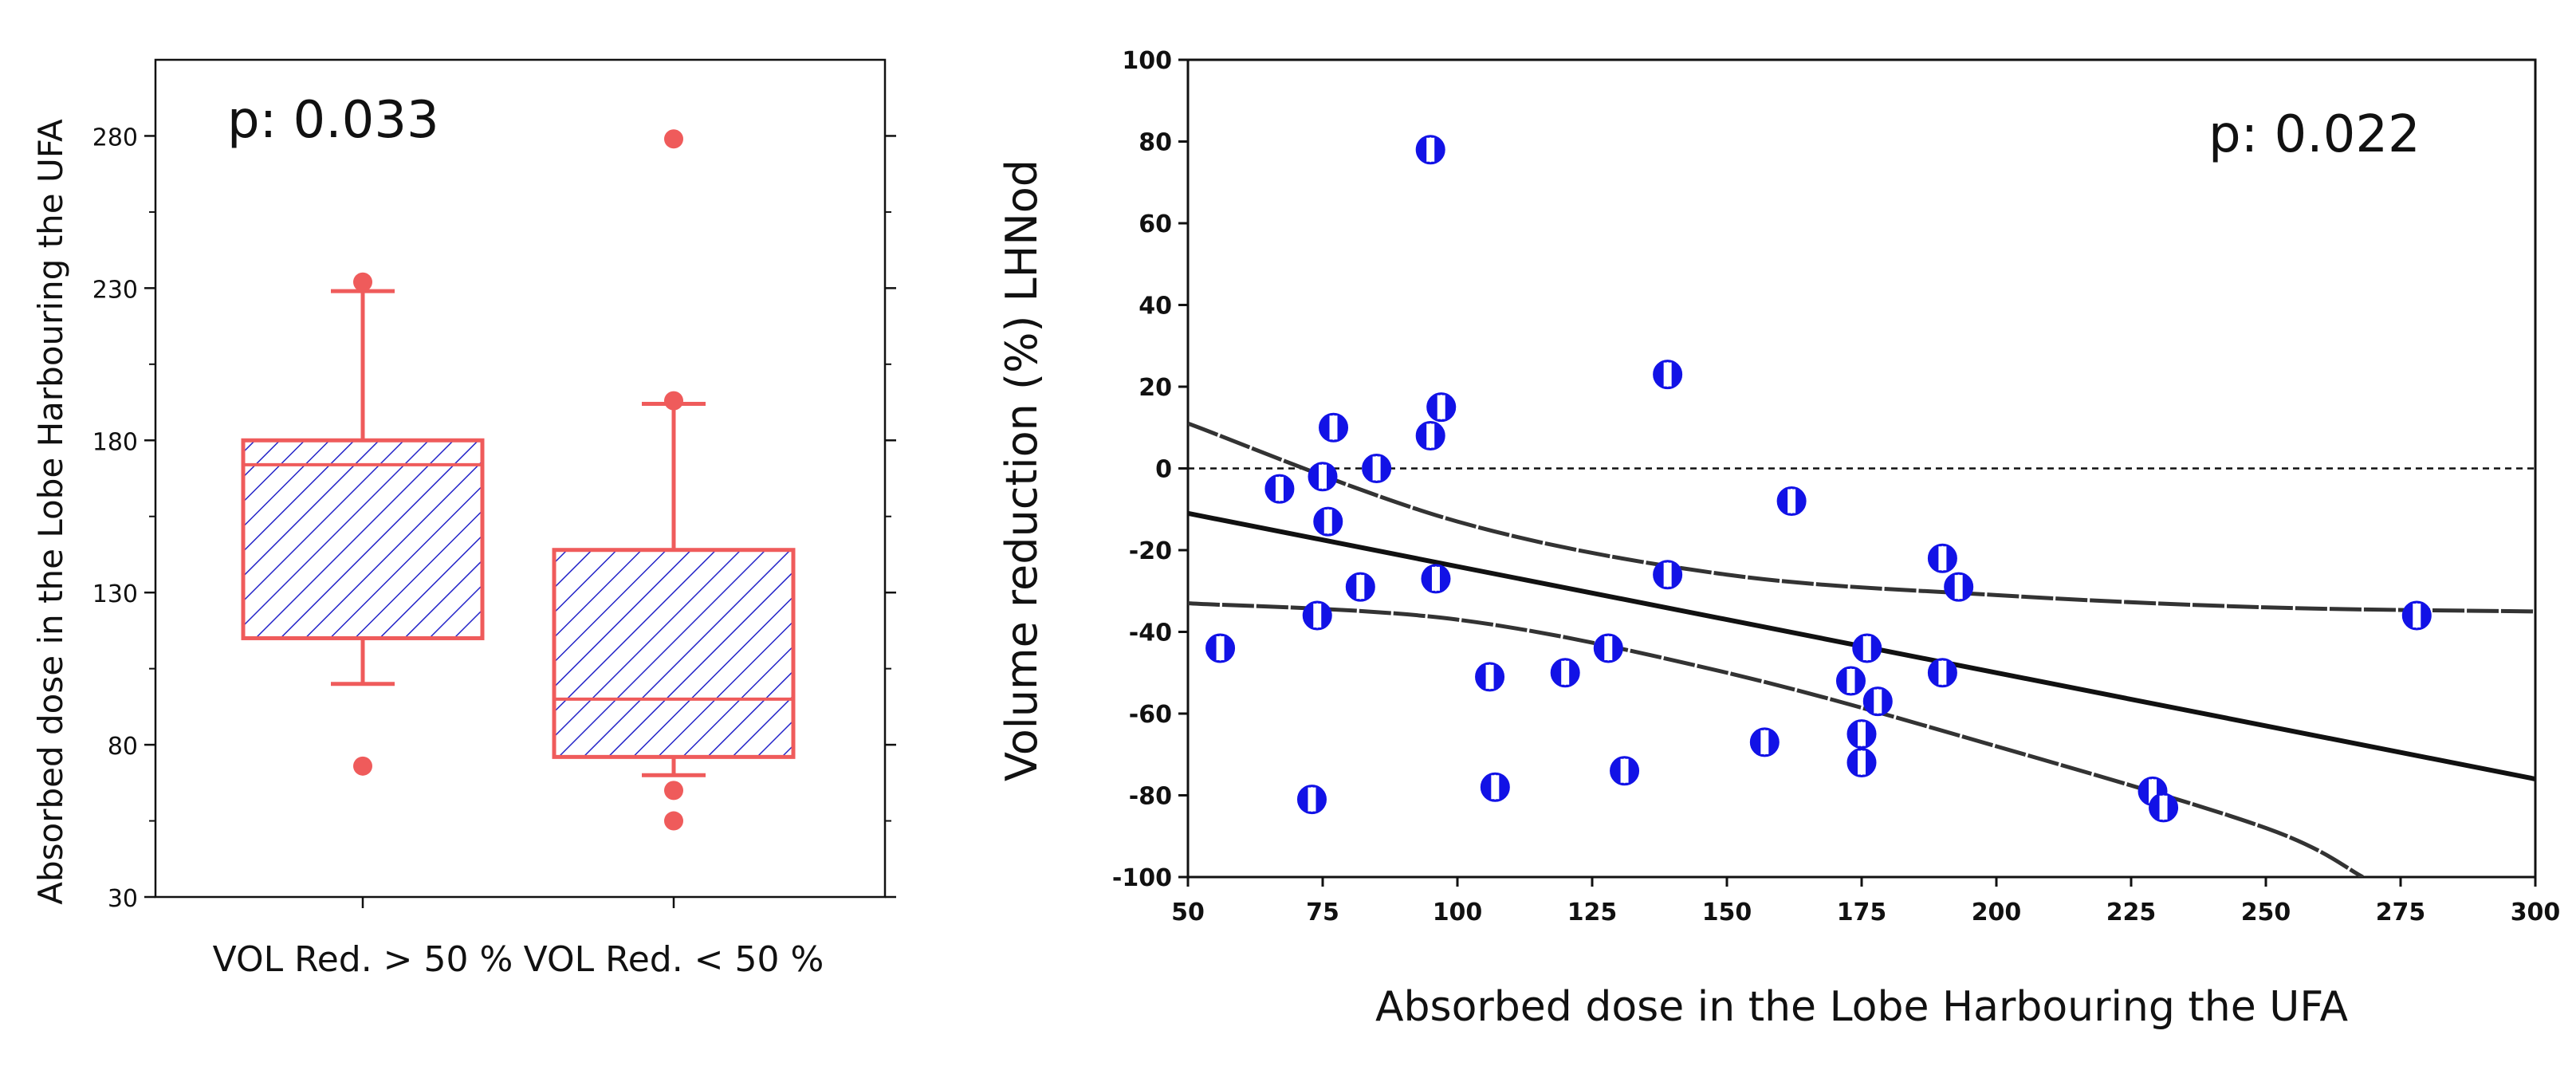 The image size is (2576, 1070). I want to click on scatter-x-tick-label: 275, so click(2401, 912).